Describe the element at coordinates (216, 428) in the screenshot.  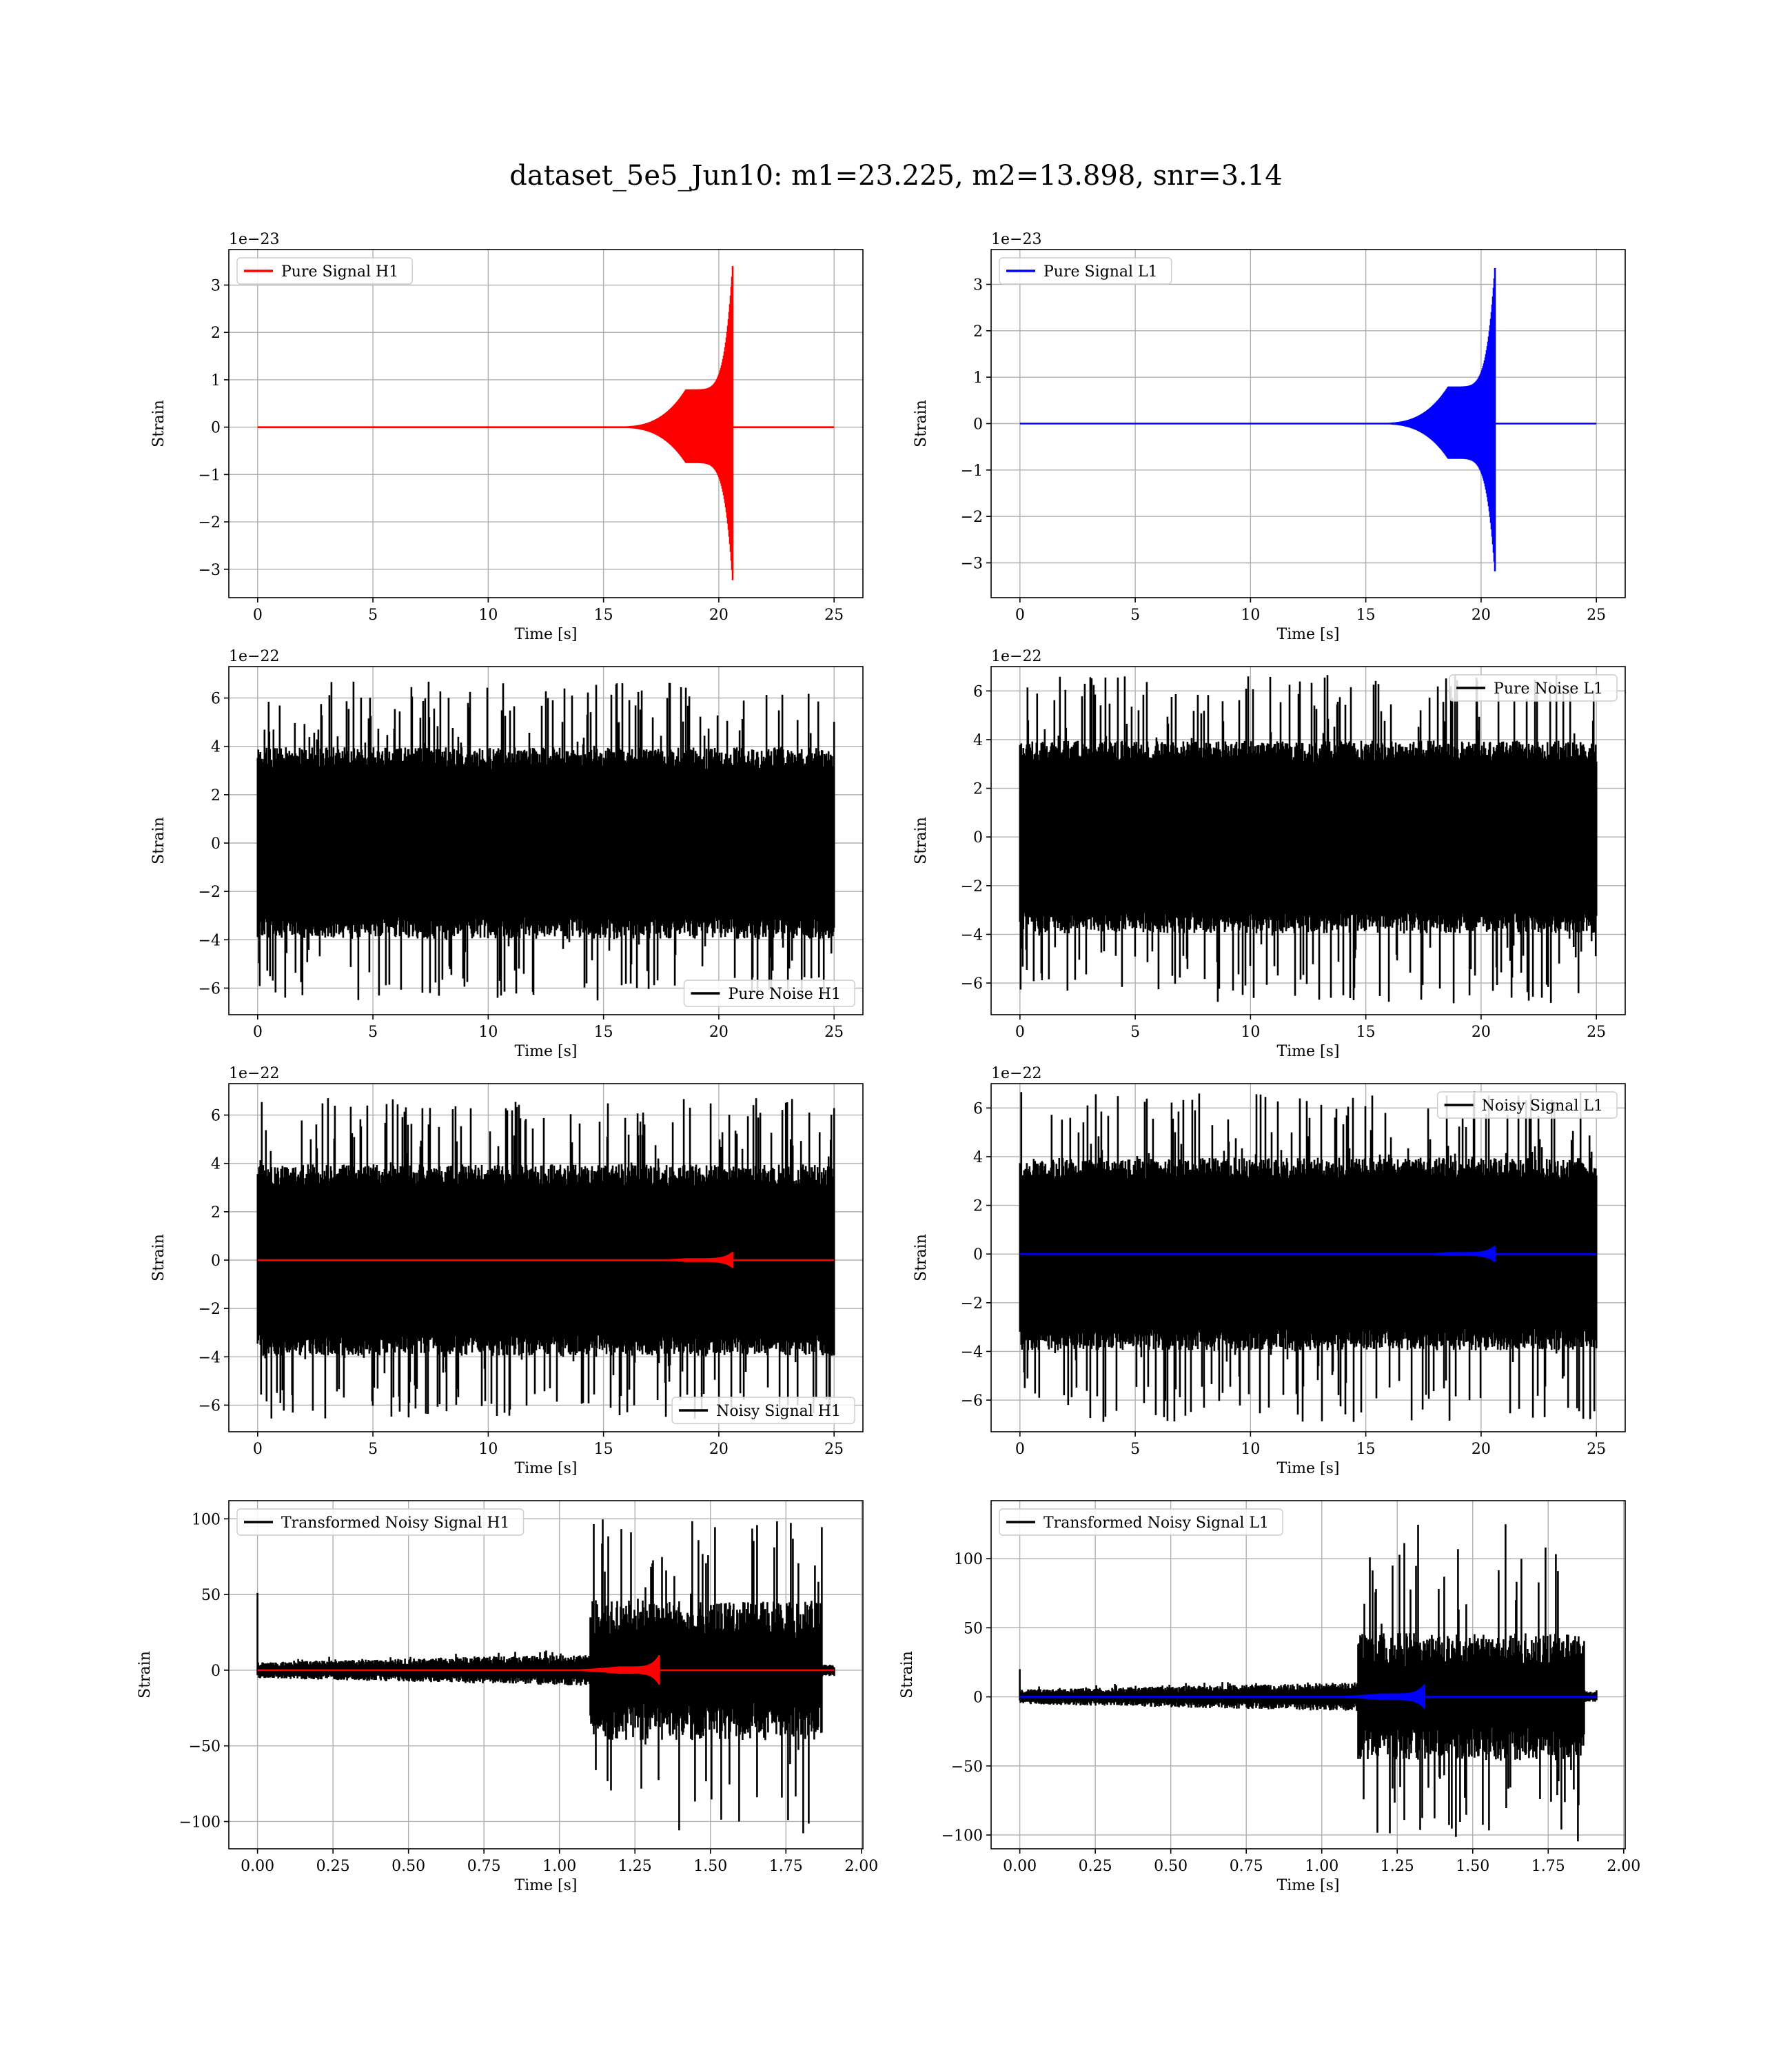
I see `y-tick-label: 0` at that location.